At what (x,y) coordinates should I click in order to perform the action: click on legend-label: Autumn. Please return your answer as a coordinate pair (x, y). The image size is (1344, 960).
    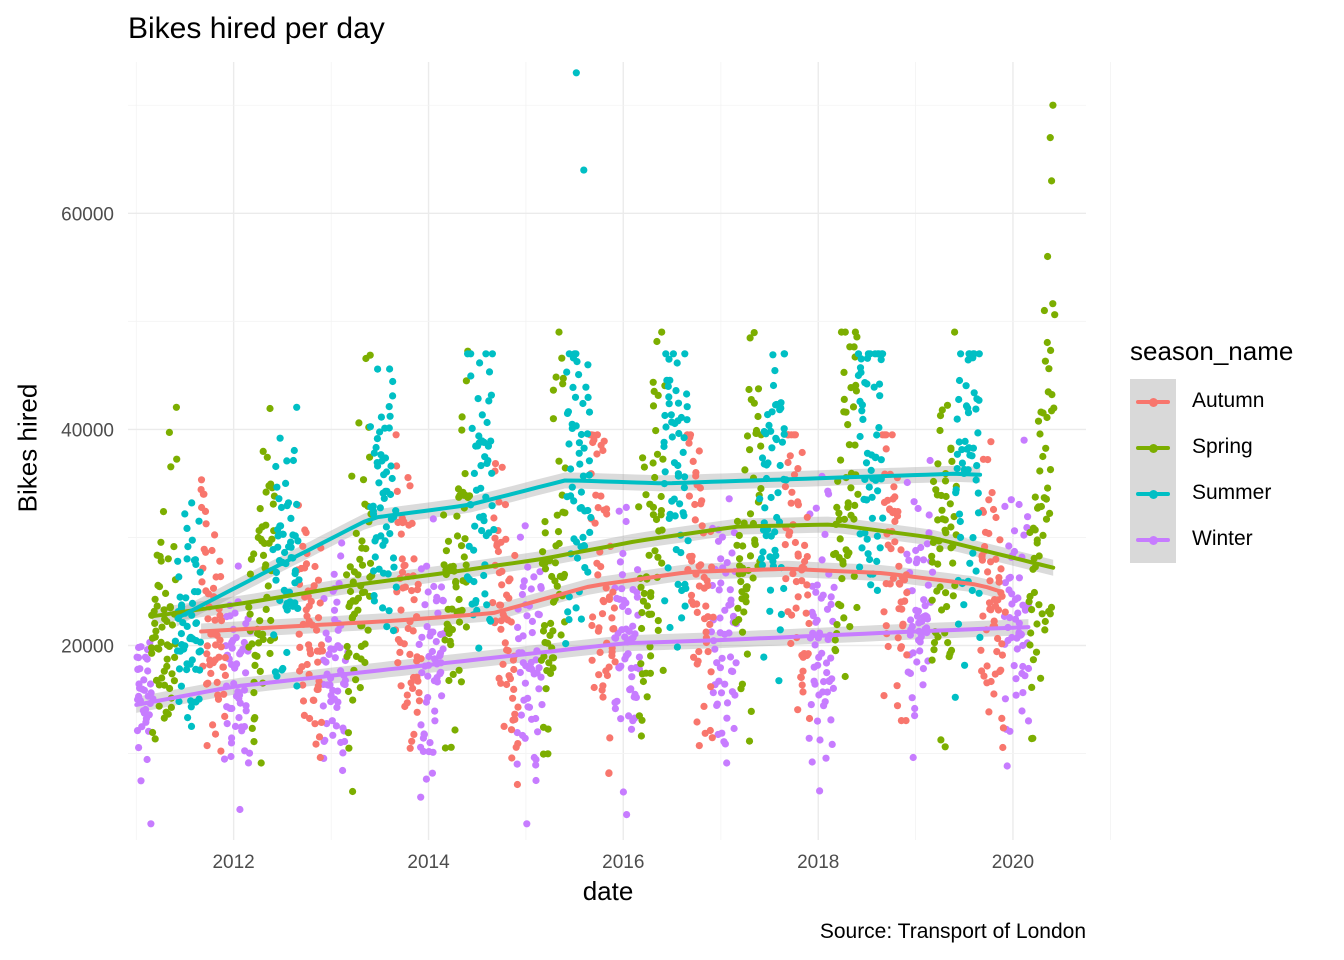
    Looking at the image, I should click on (1228, 400).